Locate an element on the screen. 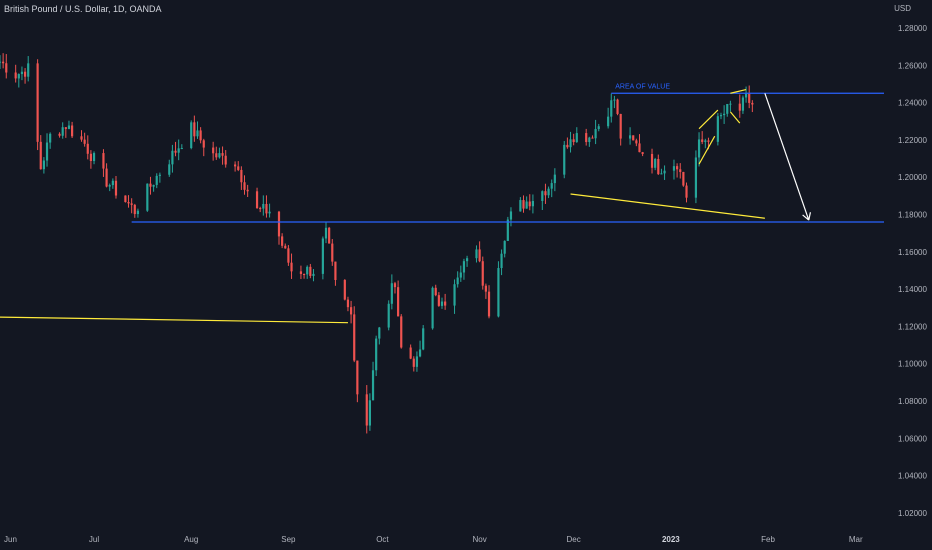 The height and width of the screenshot is (550, 932). price-tick: 1.18000 is located at coordinates (912, 215).